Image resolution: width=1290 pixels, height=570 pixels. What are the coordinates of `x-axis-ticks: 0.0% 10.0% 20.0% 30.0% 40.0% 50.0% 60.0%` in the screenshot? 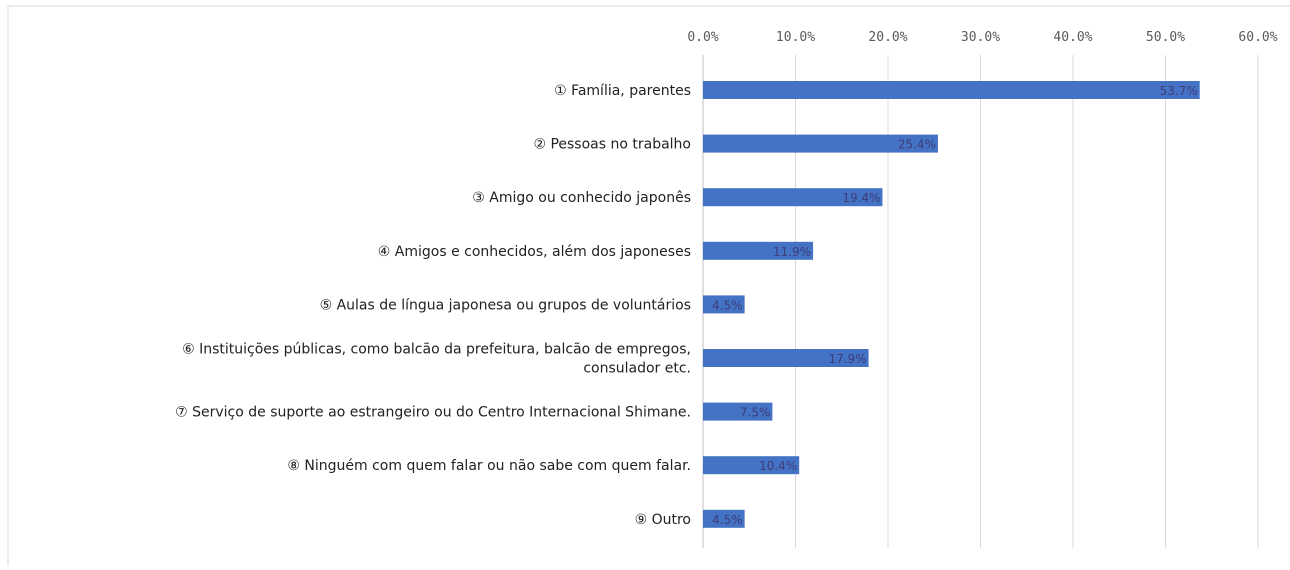 It's located at (982, 37).